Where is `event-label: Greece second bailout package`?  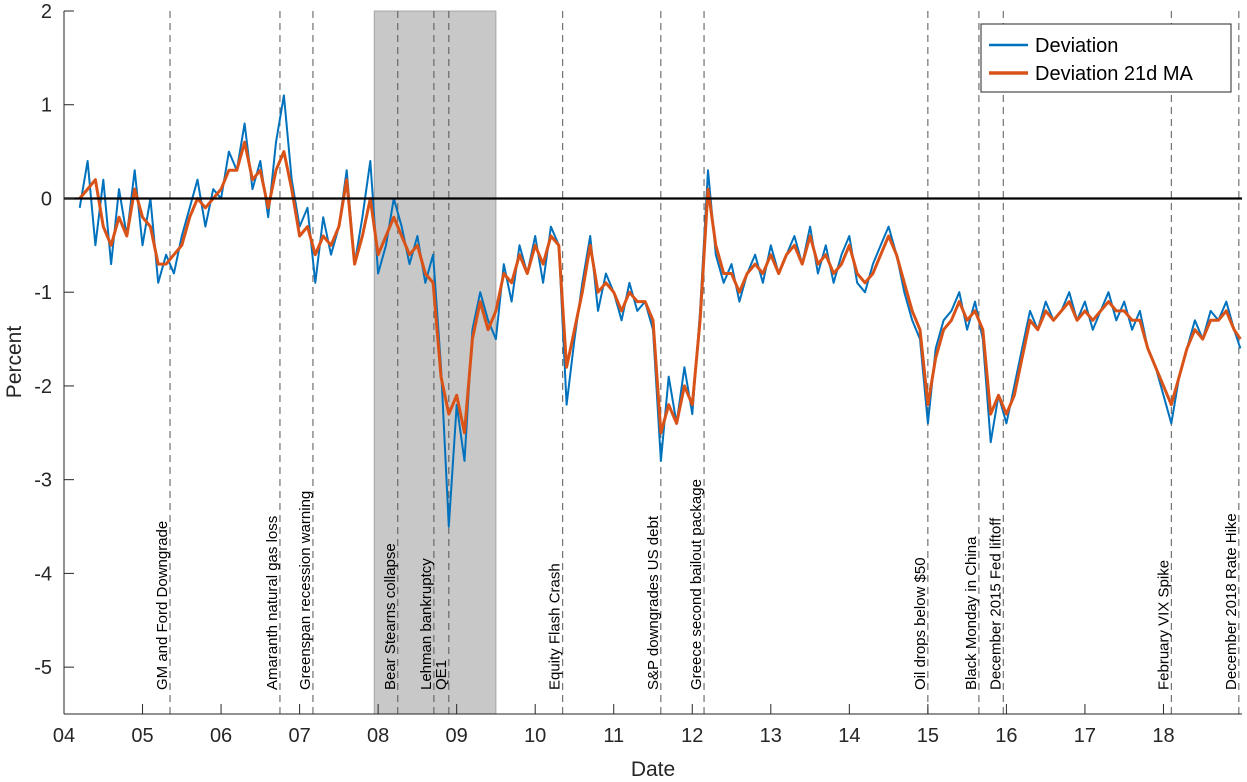
event-label: Greece second bailout package is located at coordinates (696, 584).